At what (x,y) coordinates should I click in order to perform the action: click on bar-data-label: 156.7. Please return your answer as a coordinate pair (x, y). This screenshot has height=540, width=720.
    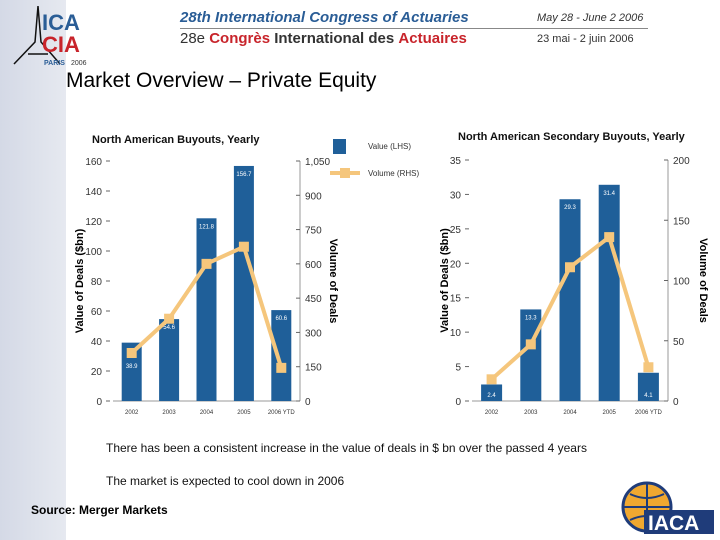
    Looking at the image, I should click on (244, 175).